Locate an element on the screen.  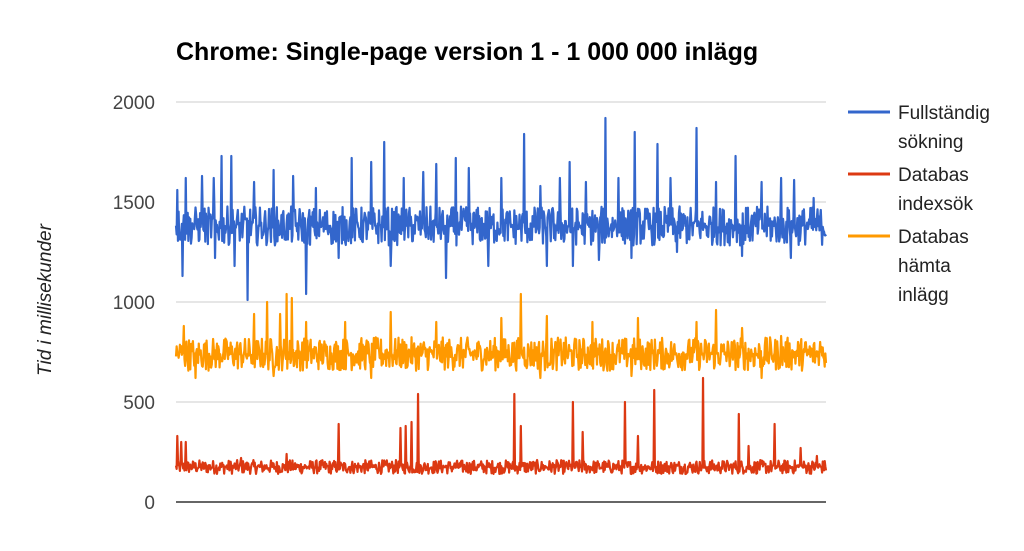
legend-label-1: indexsök is located at coordinates (935, 204).